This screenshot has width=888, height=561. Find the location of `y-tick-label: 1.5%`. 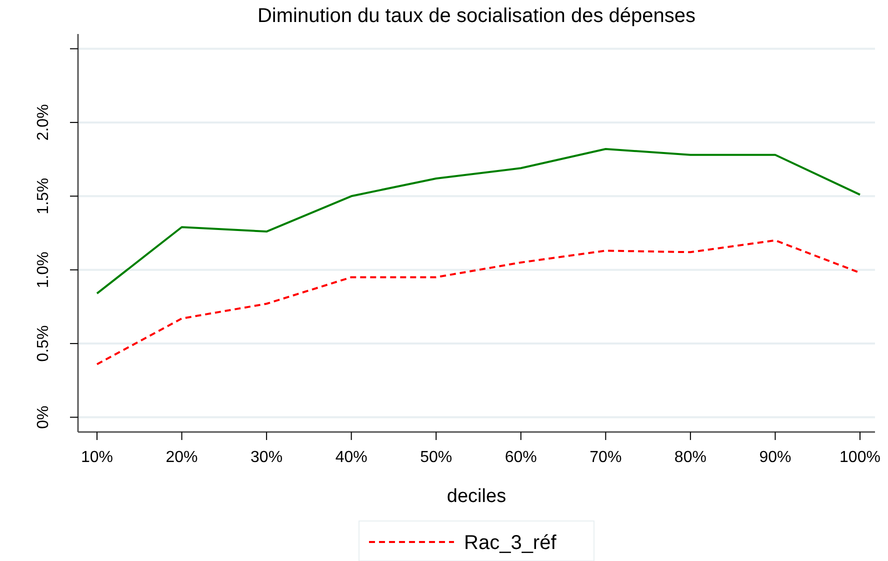

y-tick-label: 1.5% is located at coordinates (43, 196).